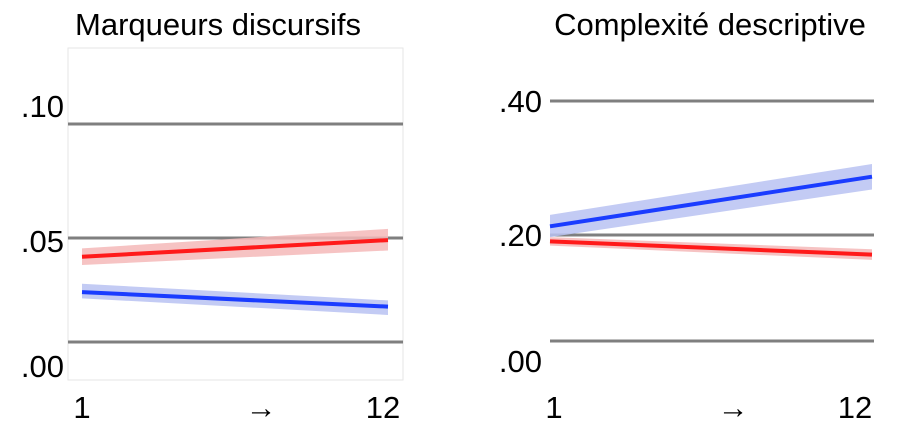  What do you see at coordinates (710, 24) in the screenshot?
I see `chart-title: Complexité descriptive` at bounding box center [710, 24].